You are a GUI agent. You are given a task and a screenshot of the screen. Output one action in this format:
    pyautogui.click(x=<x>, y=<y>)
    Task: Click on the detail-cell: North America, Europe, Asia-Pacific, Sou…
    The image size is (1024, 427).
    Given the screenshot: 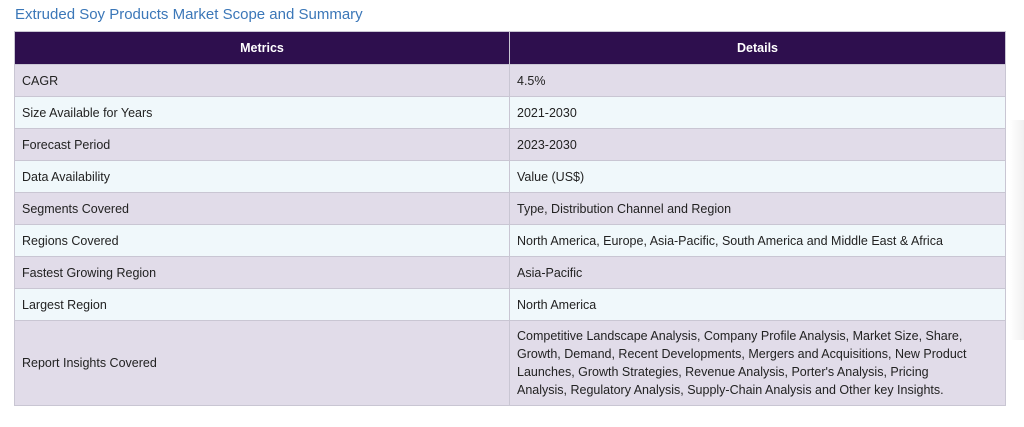 What is the action you would take?
    pyautogui.click(x=757, y=240)
    